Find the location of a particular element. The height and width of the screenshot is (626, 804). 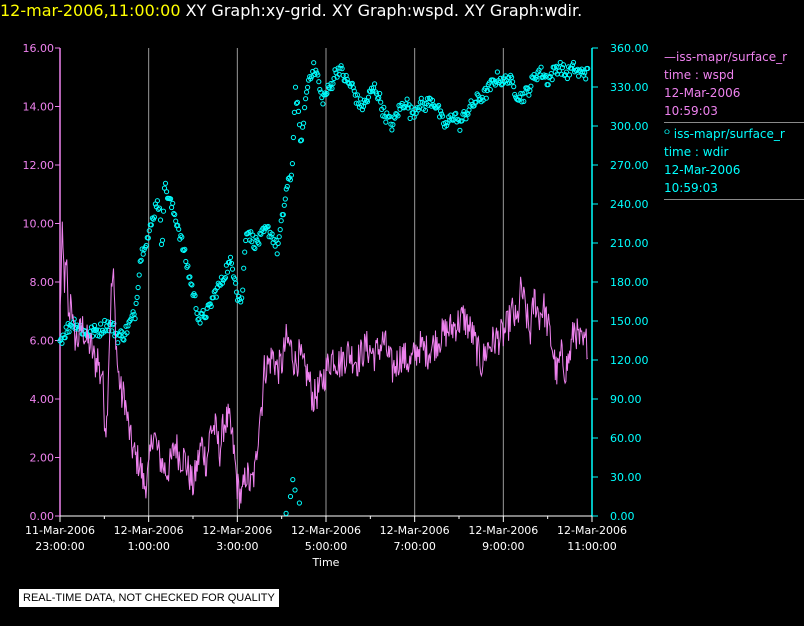

right-axis-tick-label: 30.00 is located at coordinates (626, 477).